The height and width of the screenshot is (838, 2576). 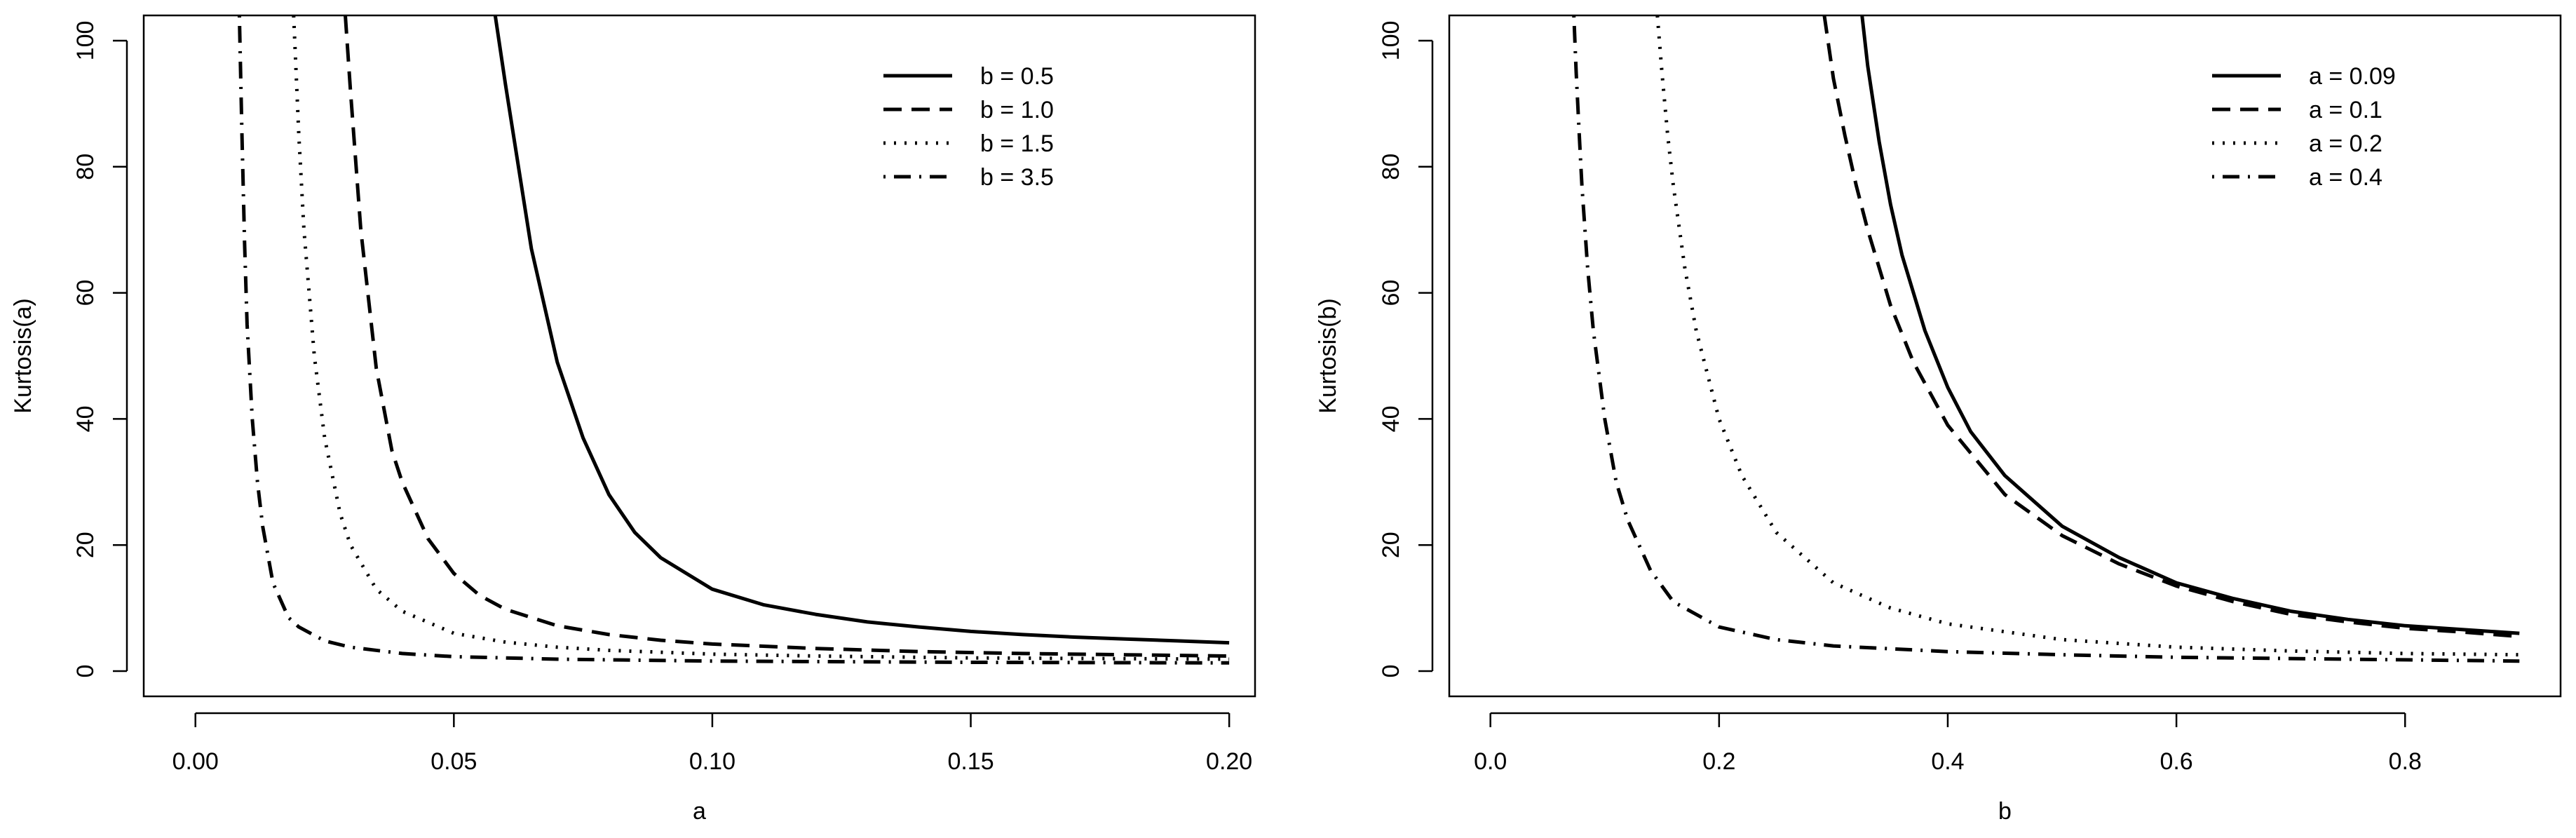 What do you see at coordinates (2405, 761) in the screenshot?
I see `x-tick-label: 0.8` at bounding box center [2405, 761].